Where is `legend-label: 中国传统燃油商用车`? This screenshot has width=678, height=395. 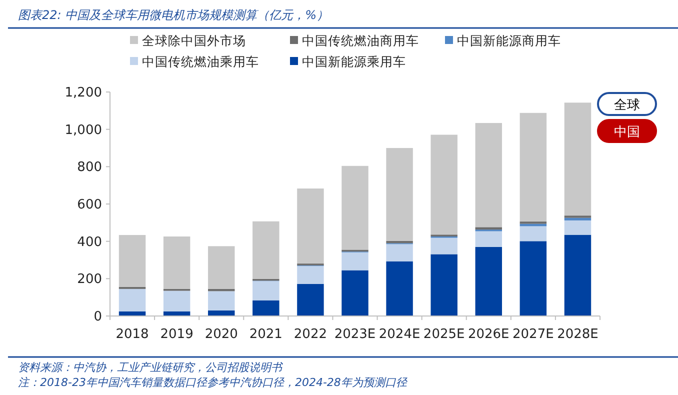
legend-label: 中国传统燃油商用车 is located at coordinates (360, 40).